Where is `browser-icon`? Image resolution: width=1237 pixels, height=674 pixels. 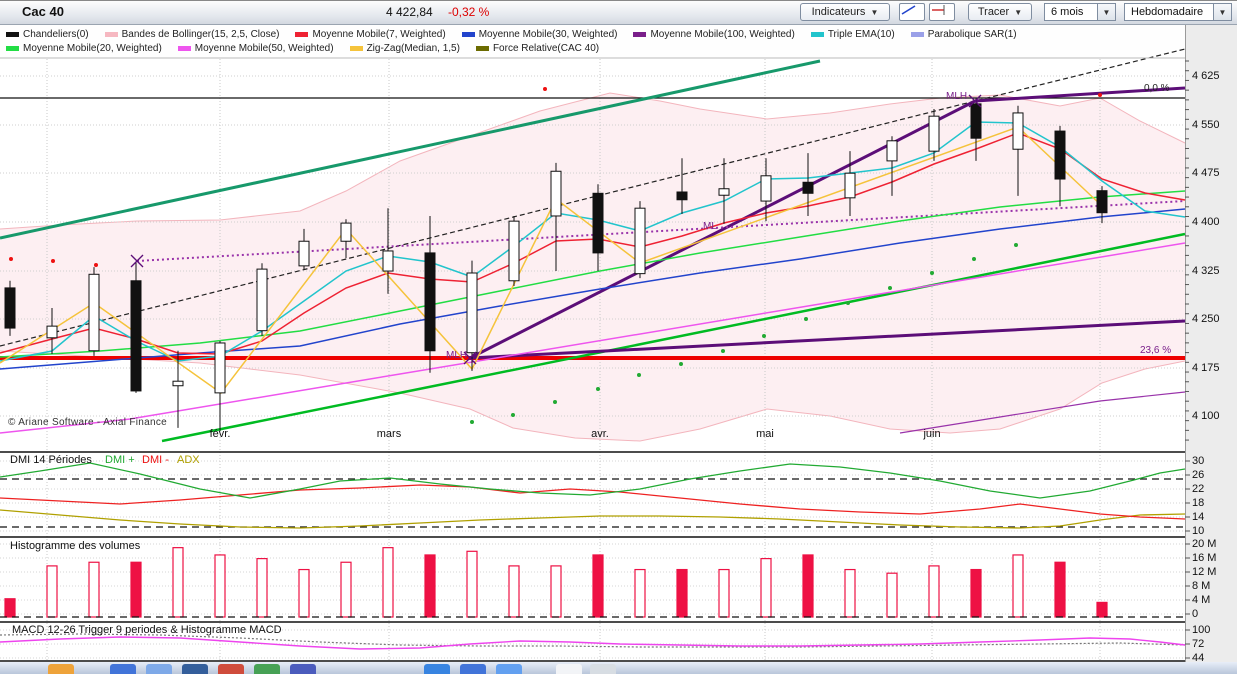 browser-icon is located at coordinates (437, 669).